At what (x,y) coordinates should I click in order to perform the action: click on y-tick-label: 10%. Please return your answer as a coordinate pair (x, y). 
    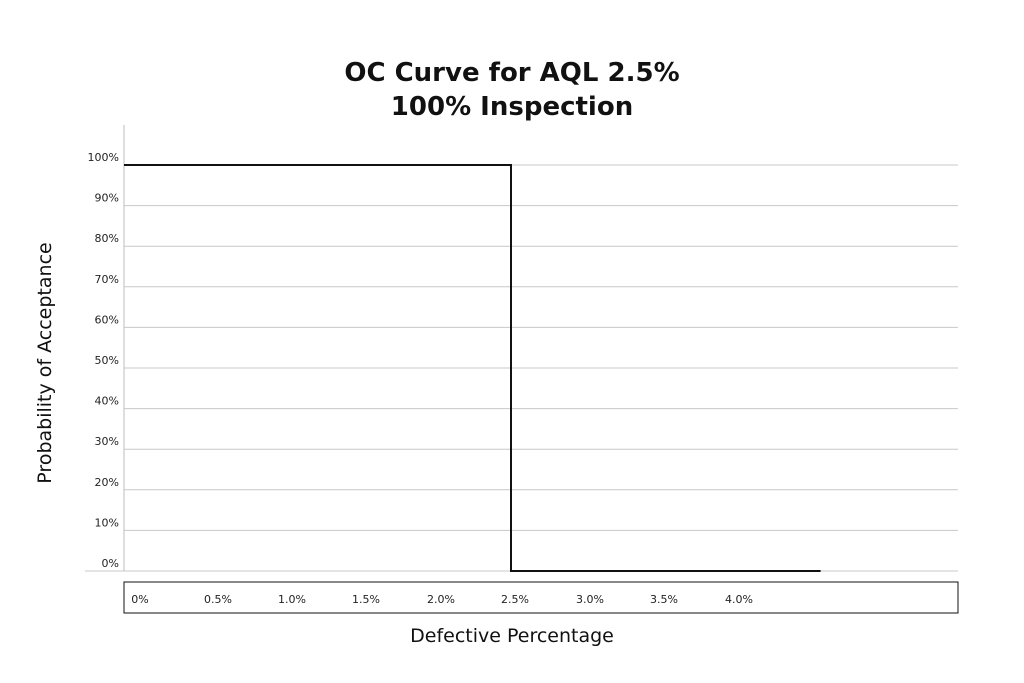
    Looking at the image, I should click on (107, 522).